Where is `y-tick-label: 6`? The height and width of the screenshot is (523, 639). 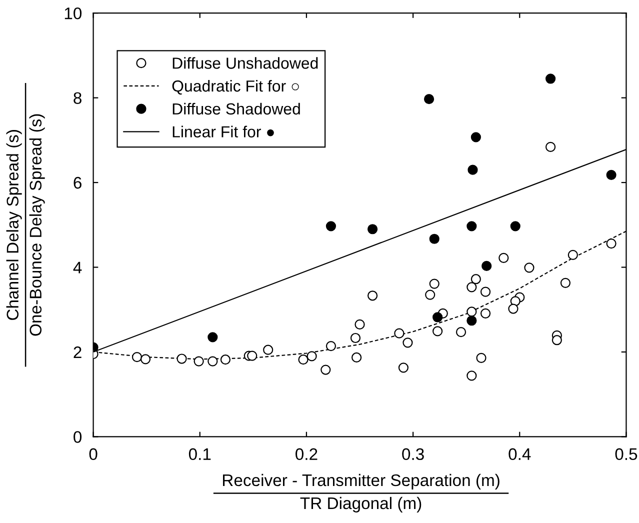
y-tick-label: 6 is located at coordinates (78, 182).